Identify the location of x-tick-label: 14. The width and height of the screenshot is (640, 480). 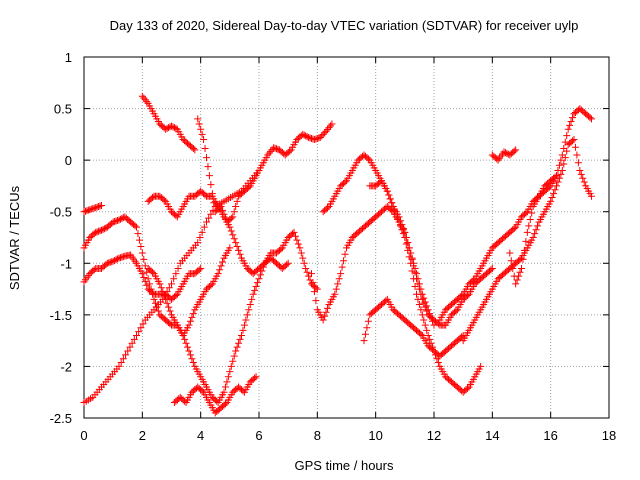
(492, 435).